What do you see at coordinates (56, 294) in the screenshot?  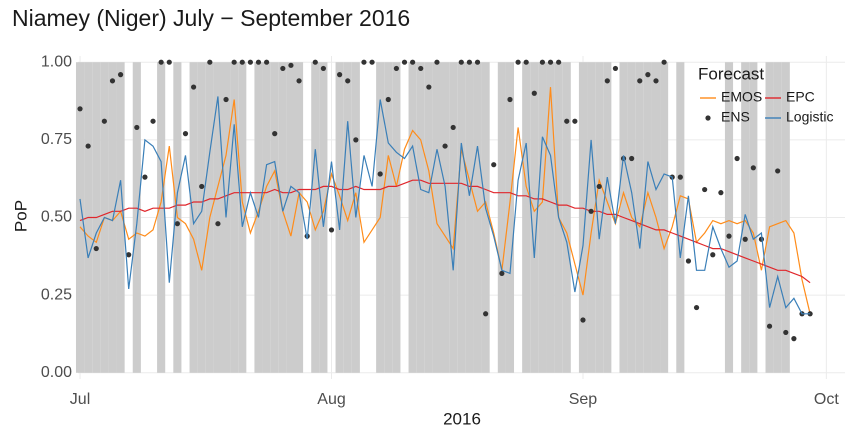 I see `y-tick-label: 0.25` at bounding box center [56, 294].